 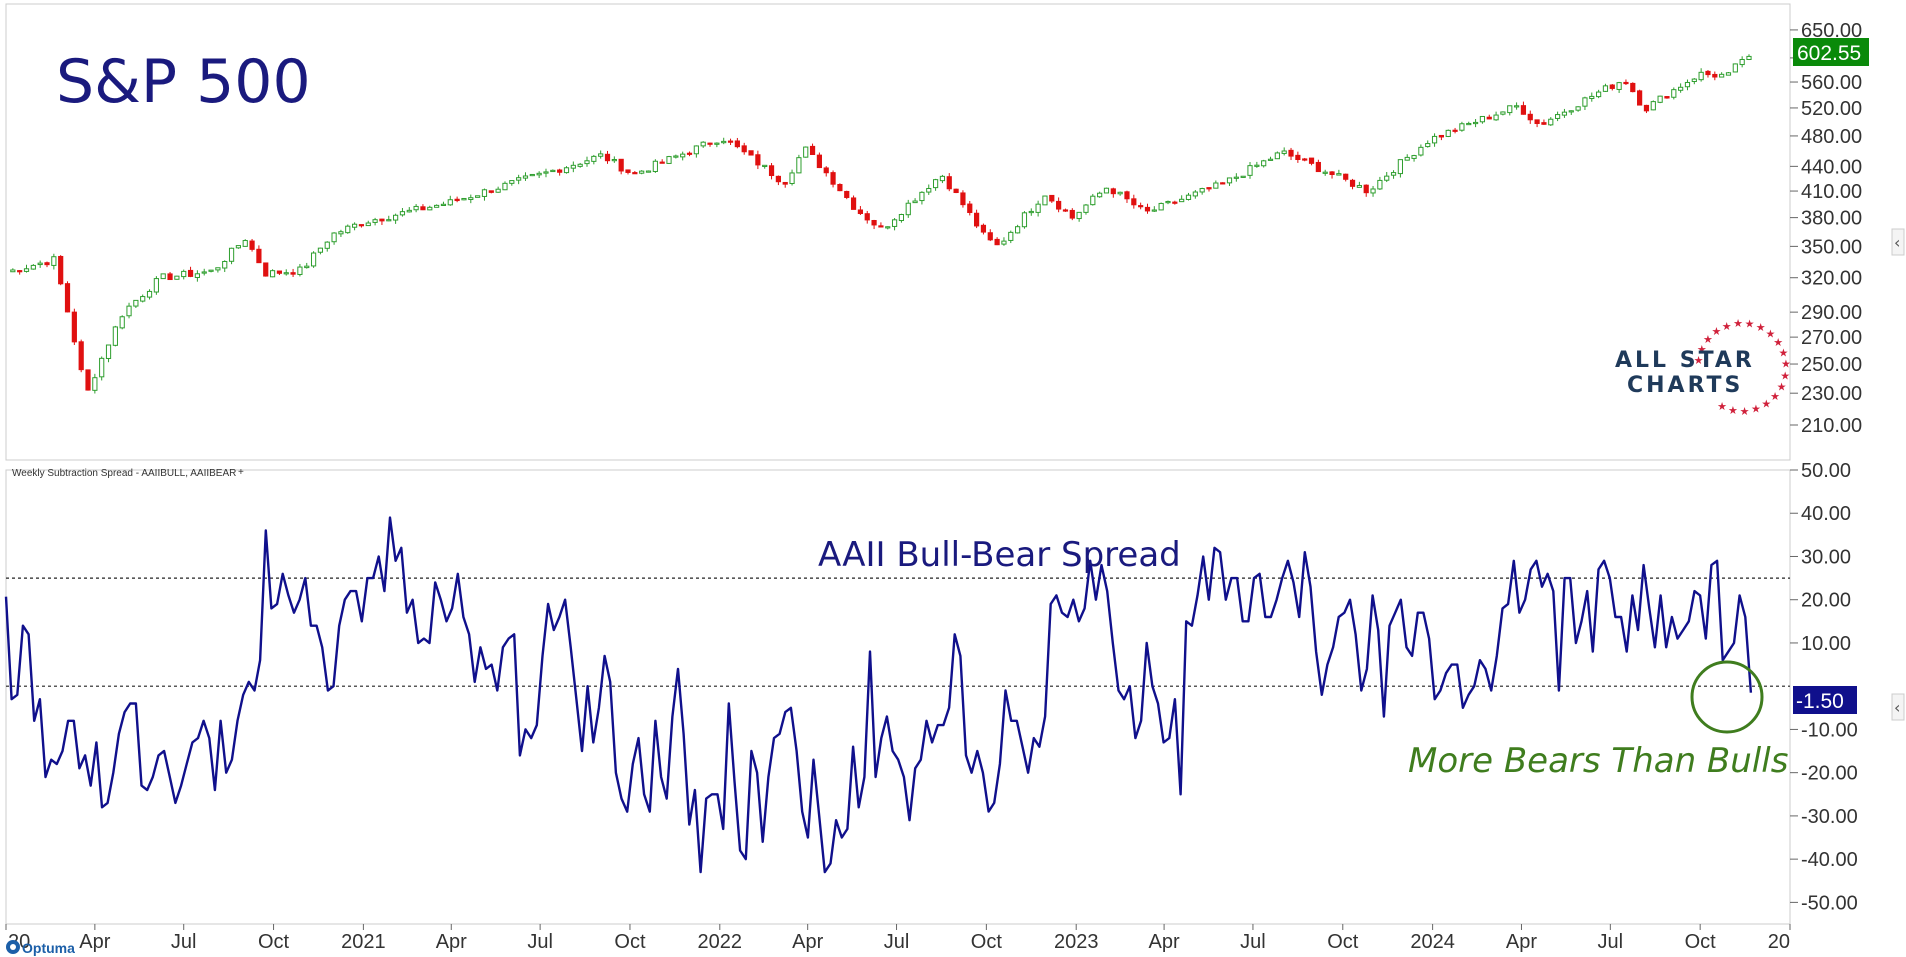 I want to click on logo-line1: ALL STAR, so click(x=1685, y=360).